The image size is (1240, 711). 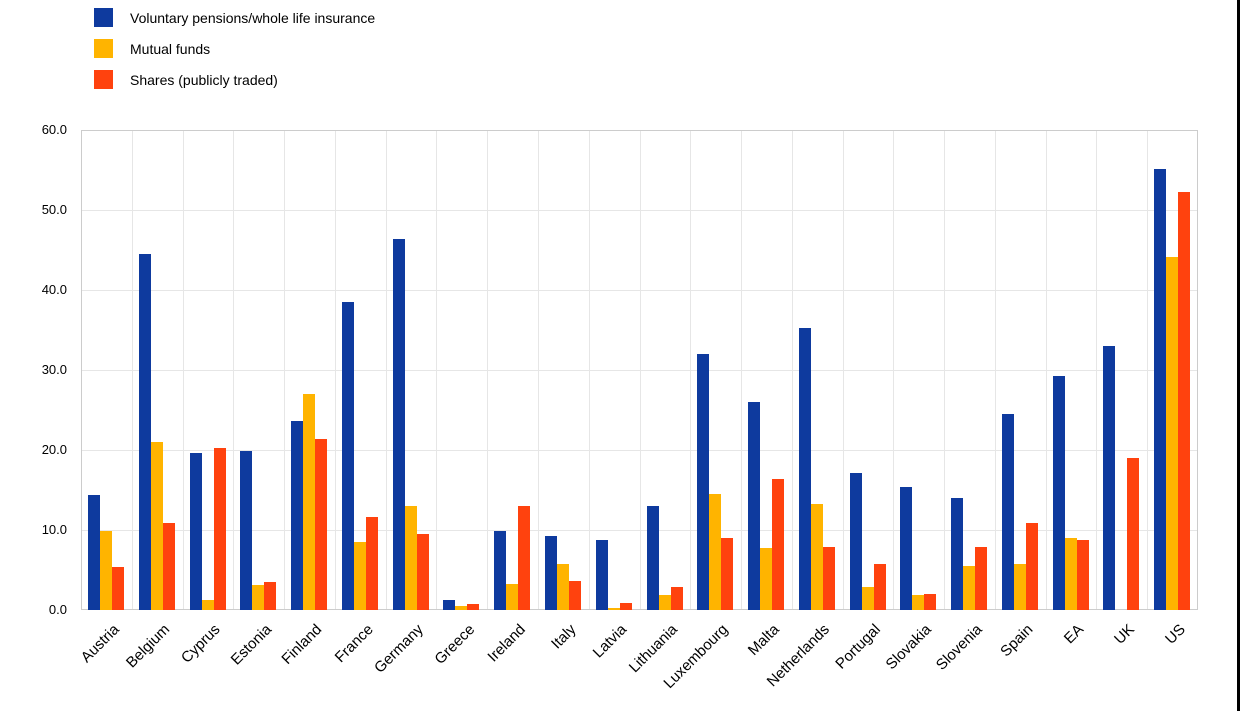 I want to click on legend-label: Voluntary pensions/whole life insurance, so click(x=253, y=17).